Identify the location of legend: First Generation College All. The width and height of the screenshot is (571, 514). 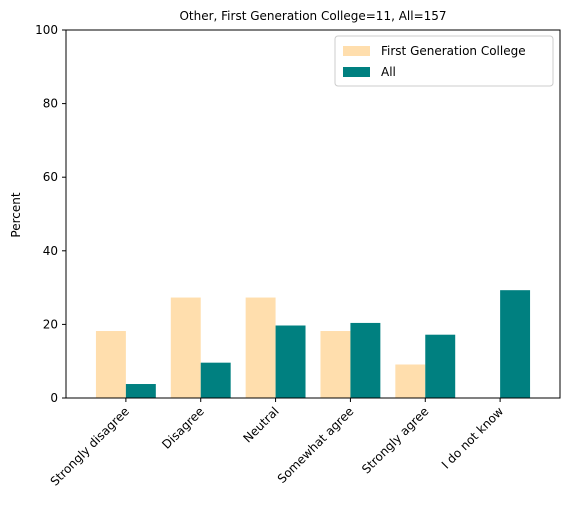
(444, 61).